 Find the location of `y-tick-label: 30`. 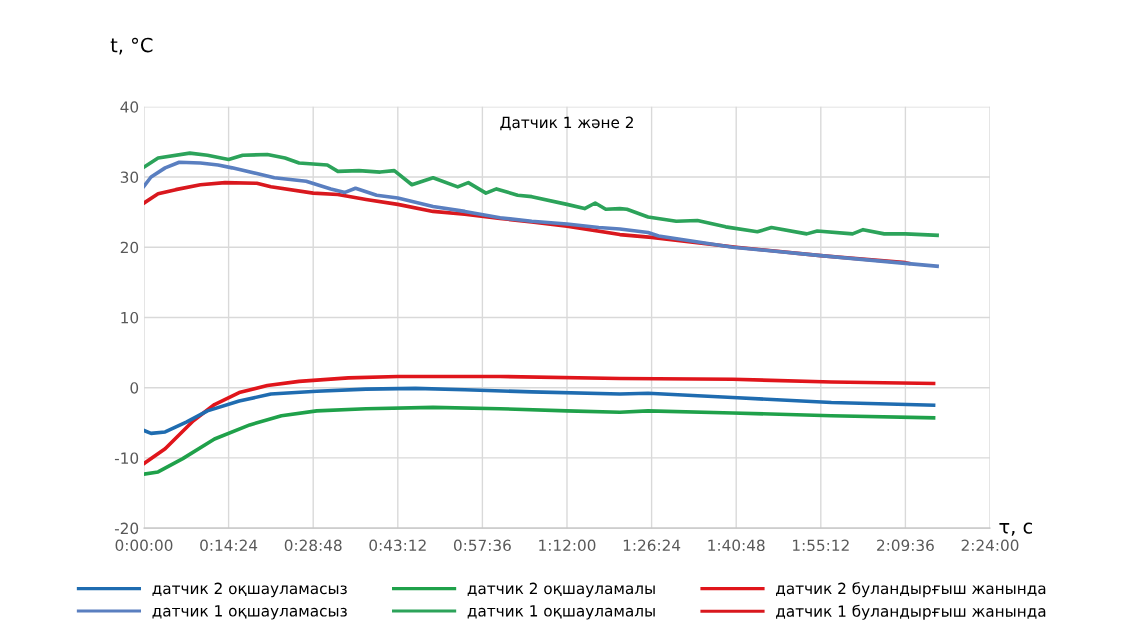

y-tick-label: 30 is located at coordinates (129, 177).